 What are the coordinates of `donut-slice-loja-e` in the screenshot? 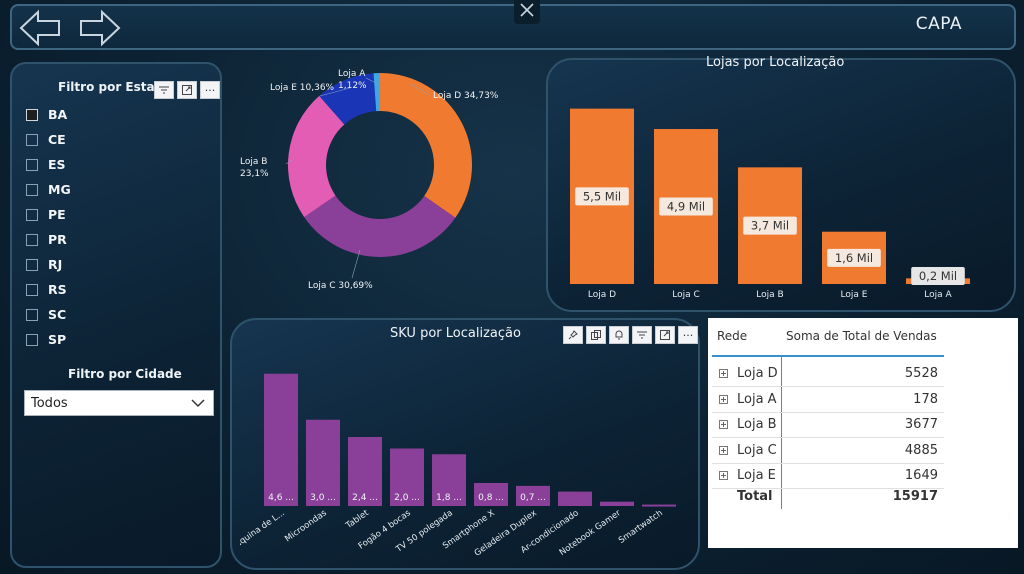 It's located at (348, 99).